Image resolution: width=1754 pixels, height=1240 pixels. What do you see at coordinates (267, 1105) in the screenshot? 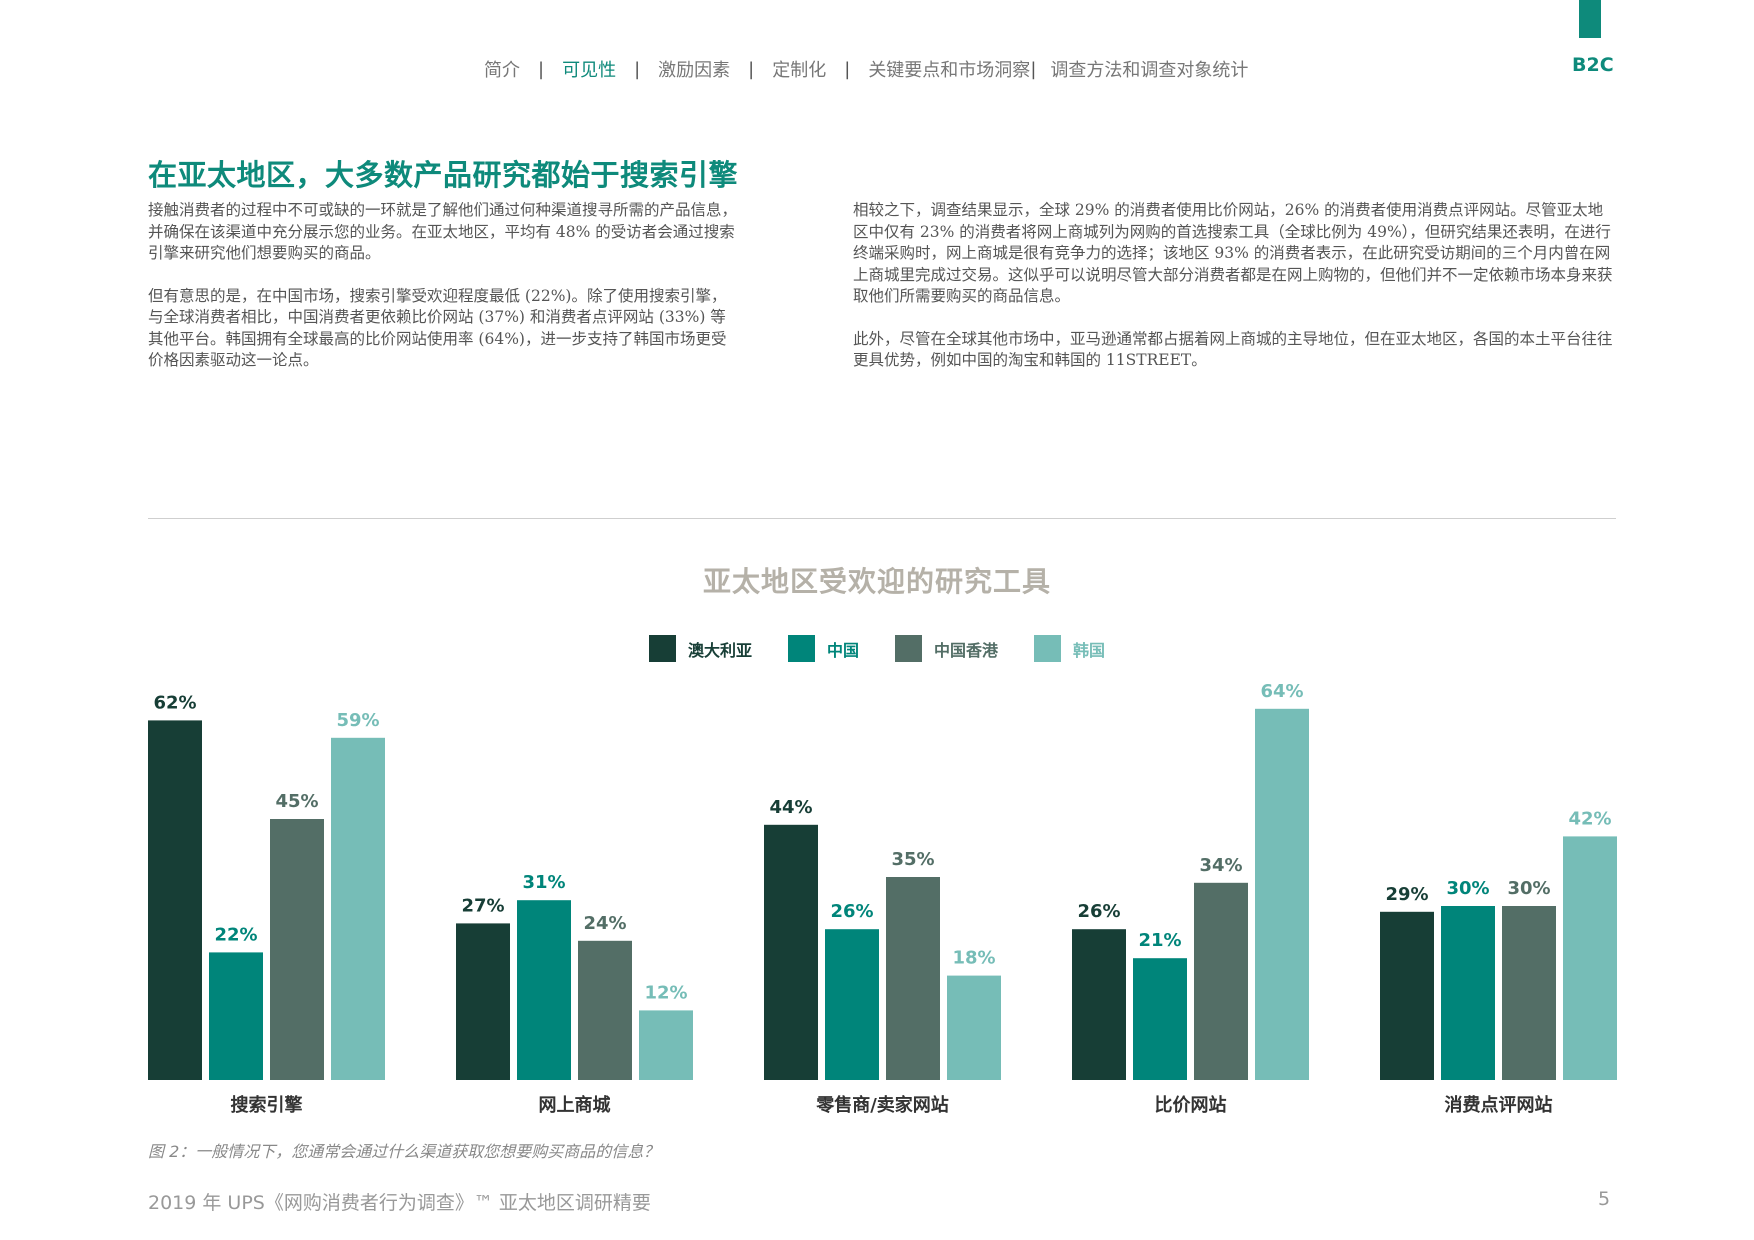
I see `category-label: 搜索引擎` at bounding box center [267, 1105].